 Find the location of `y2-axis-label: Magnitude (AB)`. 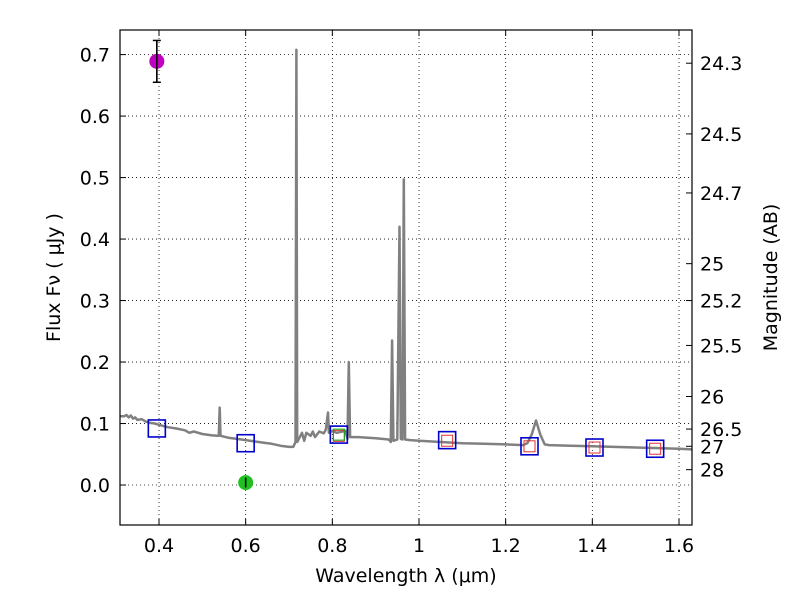

y2-axis-label: Magnitude (AB) is located at coordinates (771, 278).